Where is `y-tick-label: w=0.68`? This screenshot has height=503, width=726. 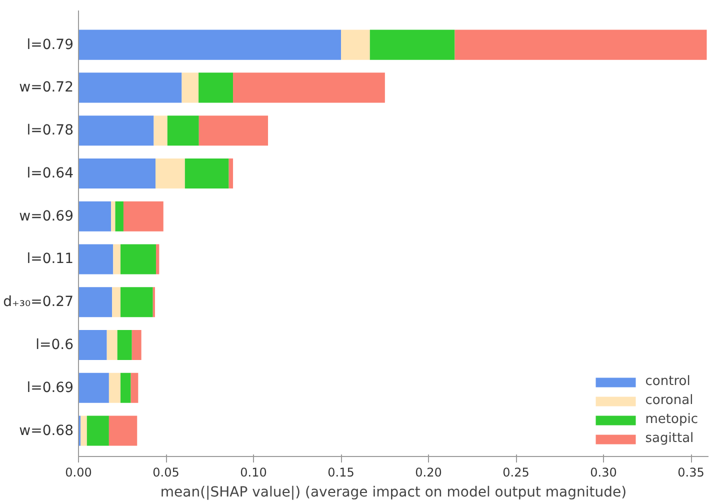
y-tick-label: w=0.68 is located at coordinates (46, 430).